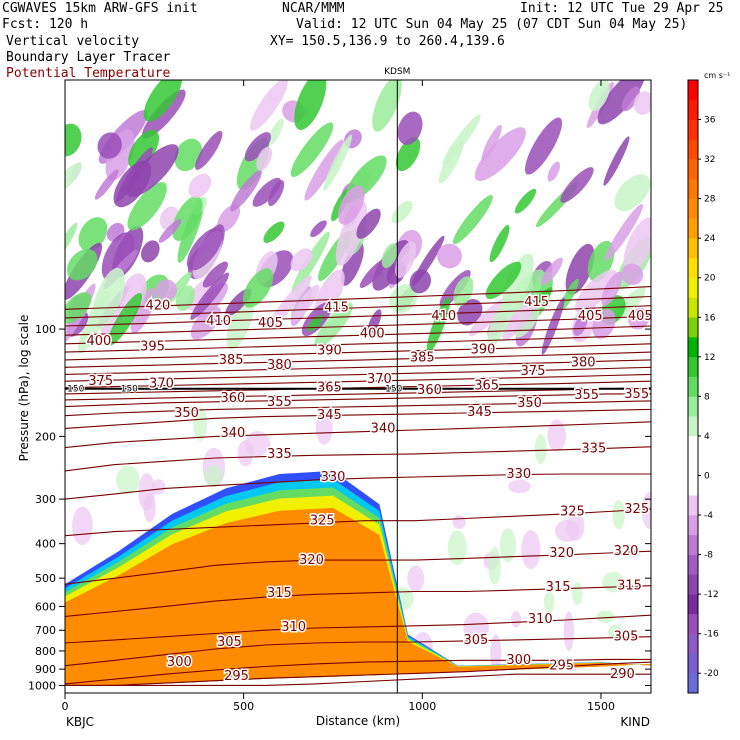 The width and height of the screenshot is (740, 740). Describe the element at coordinates (387, 41) in the screenshot. I see `xy-coordinates: XY= 150.5,136.9 to 260.4,139.6` at that location.